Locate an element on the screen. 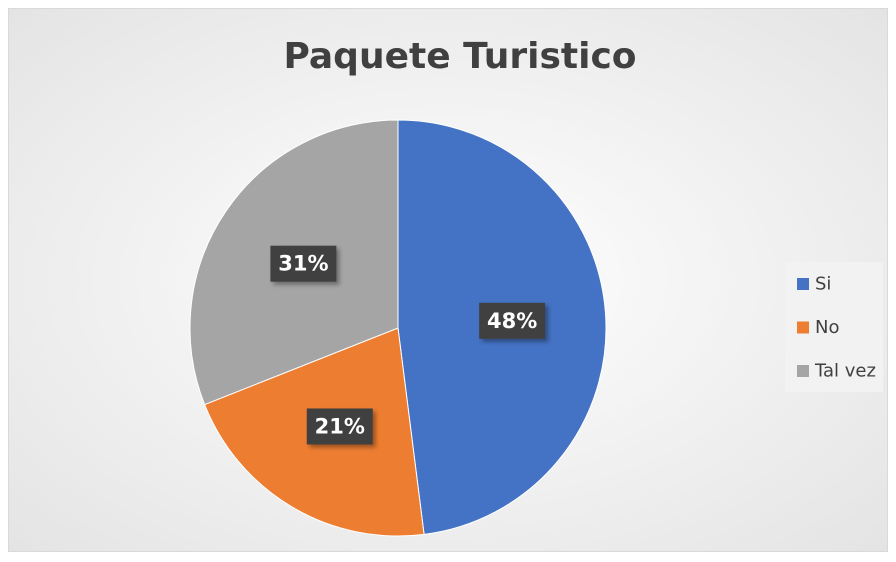 The width and height of the screenshot is (896, 562). data-label: 48% is located at coordinates (512, 321).